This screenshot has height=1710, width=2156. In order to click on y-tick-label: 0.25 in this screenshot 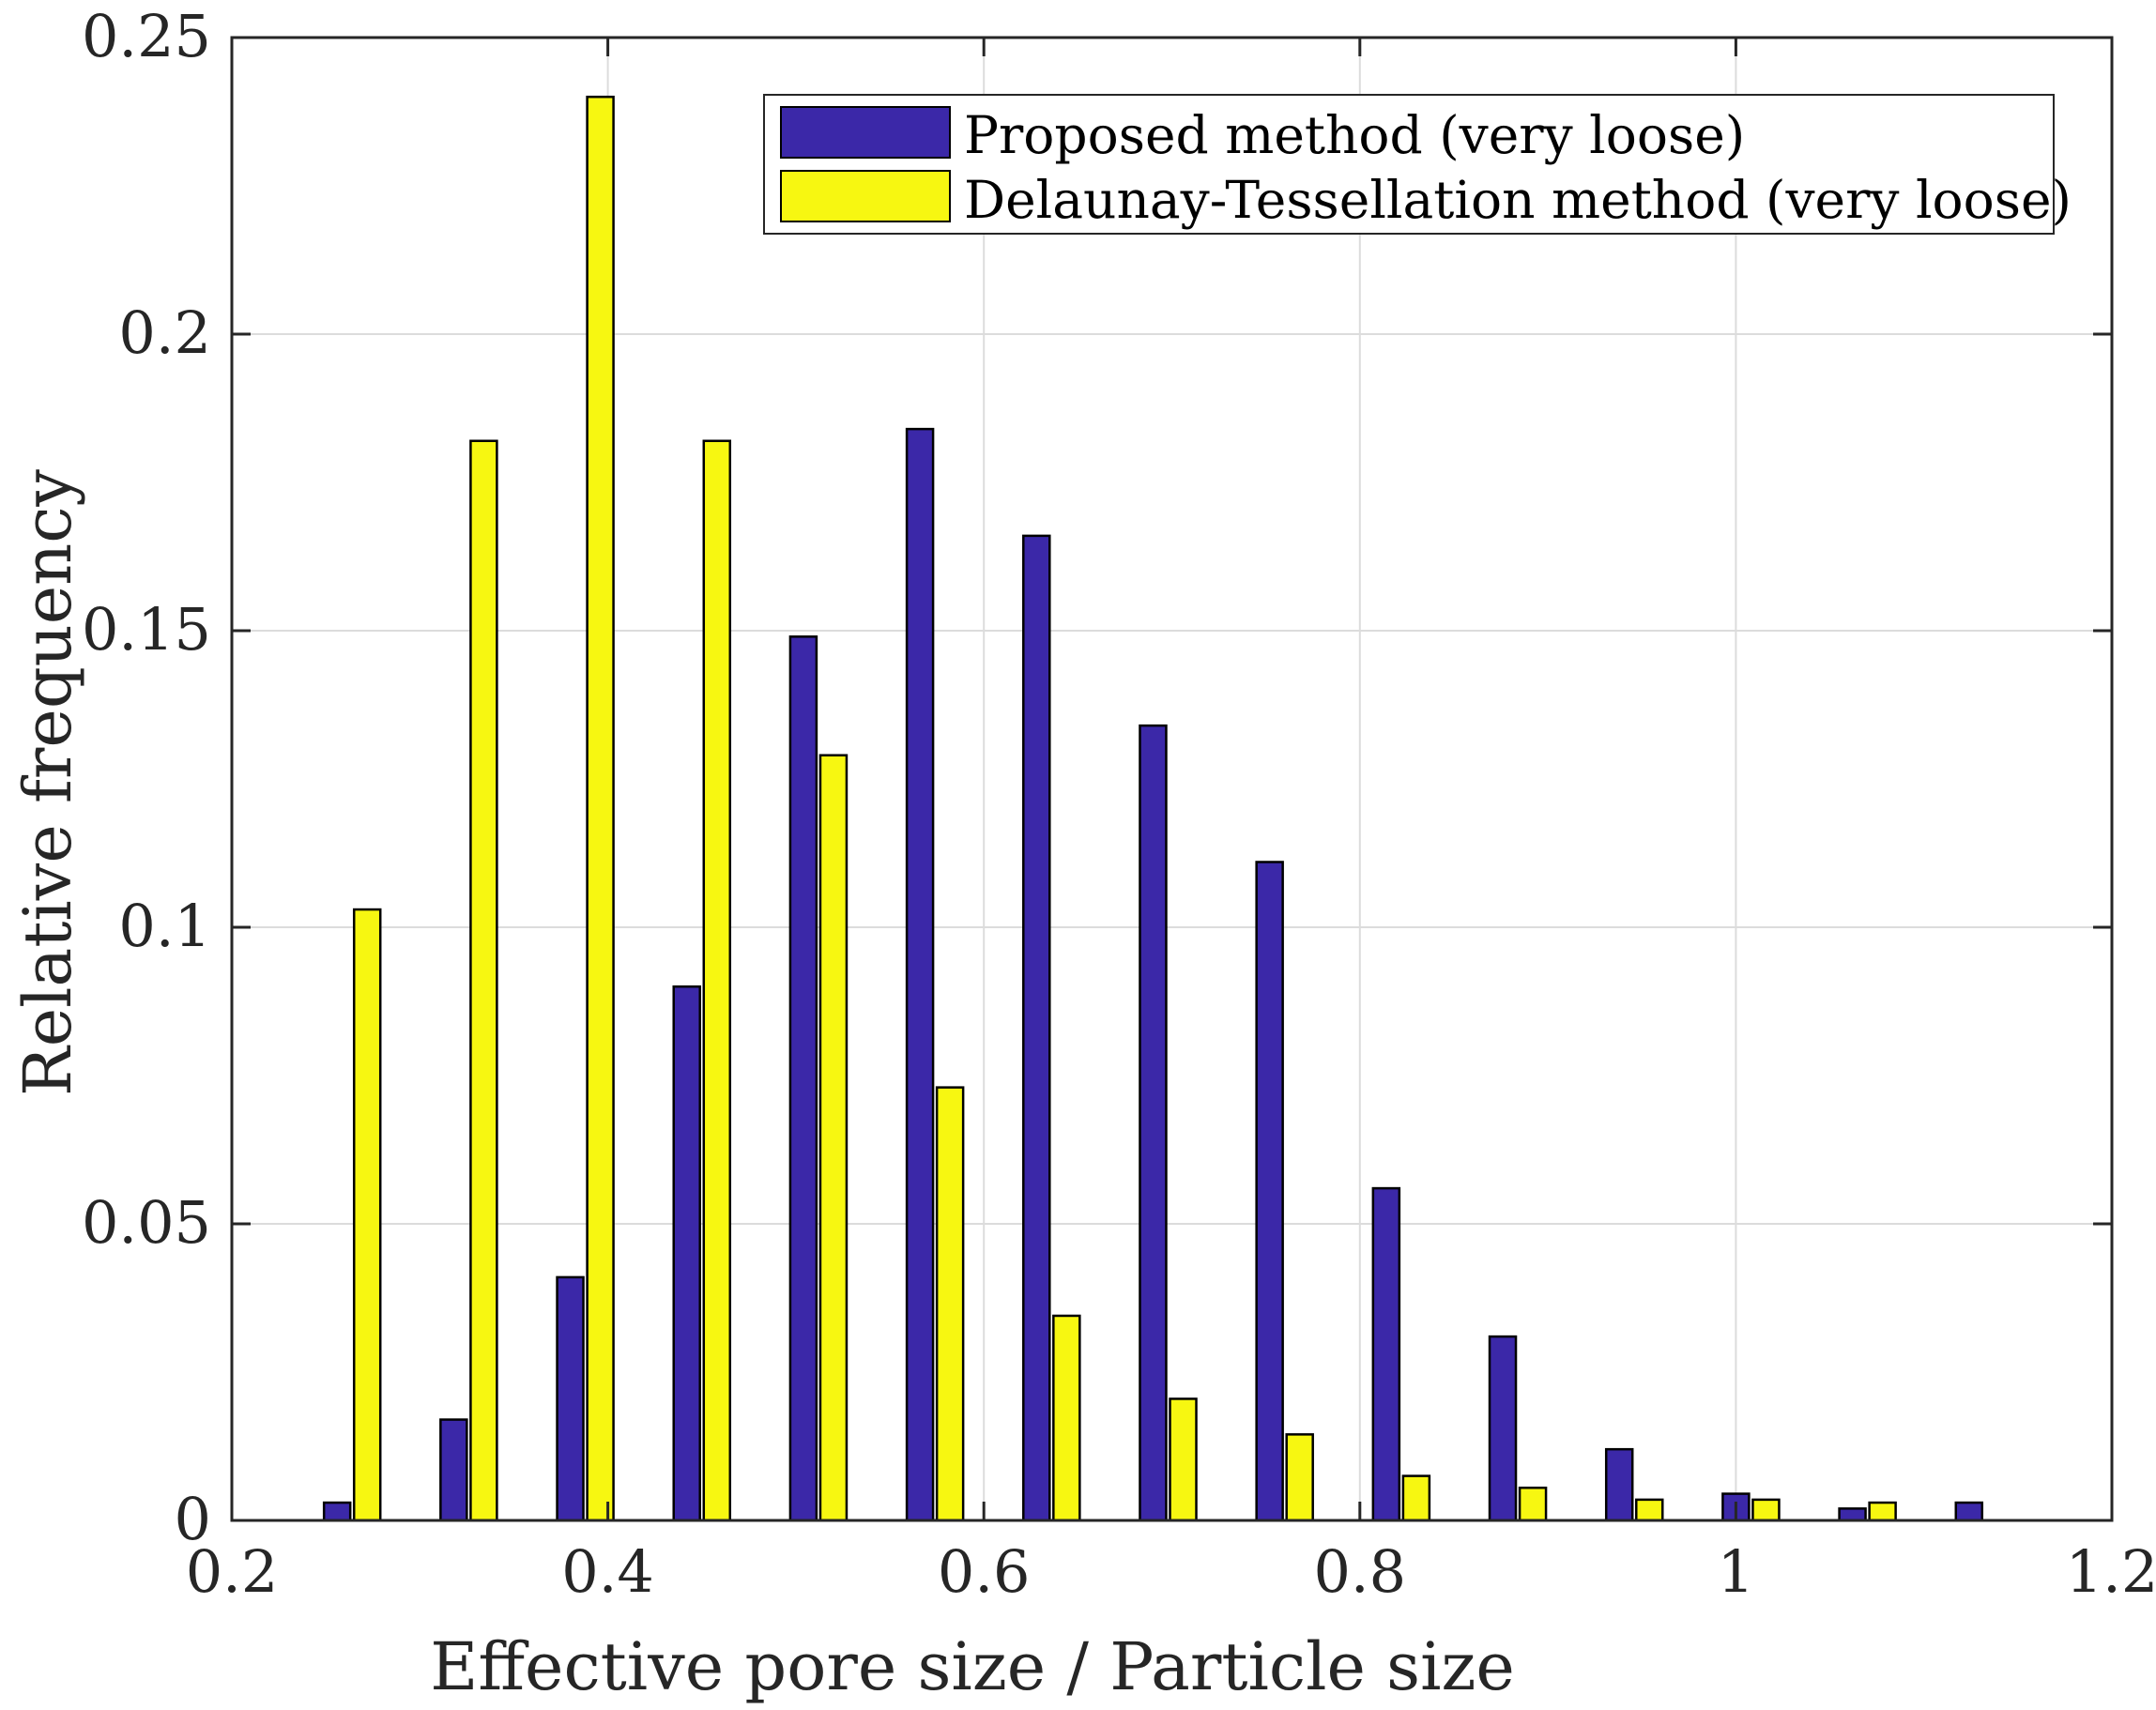, I will do `click(146, 36)`.